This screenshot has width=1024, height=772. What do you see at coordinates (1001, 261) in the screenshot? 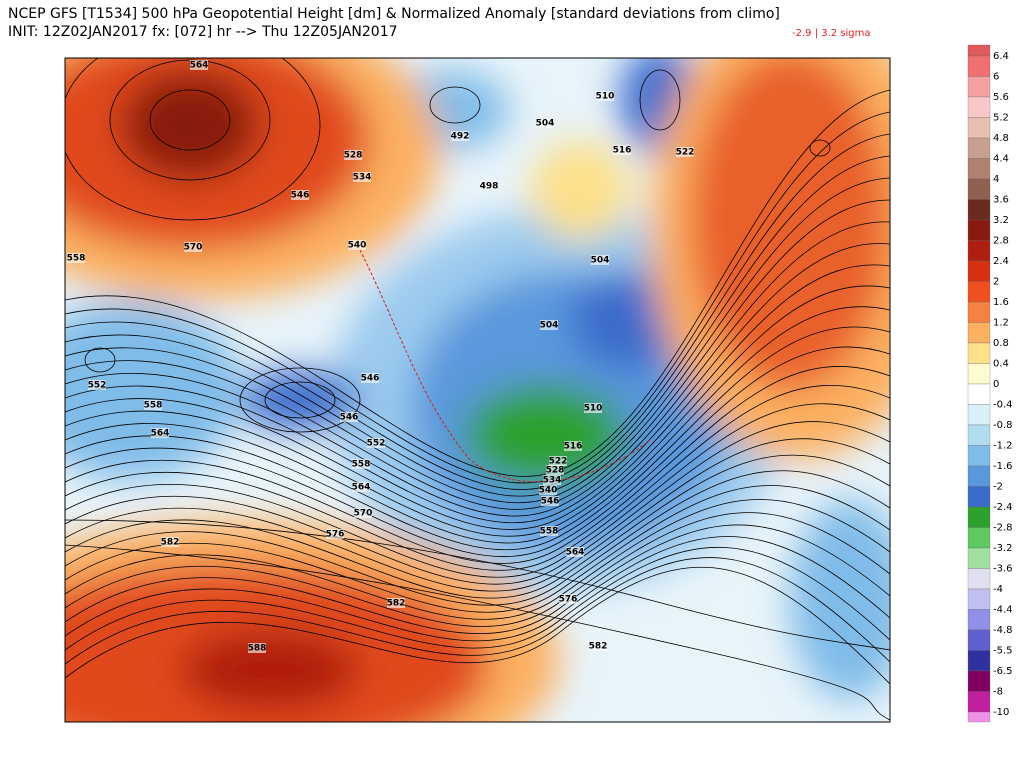
I see `colorbar-label: 2.4` at bounding box center [1001, 261].